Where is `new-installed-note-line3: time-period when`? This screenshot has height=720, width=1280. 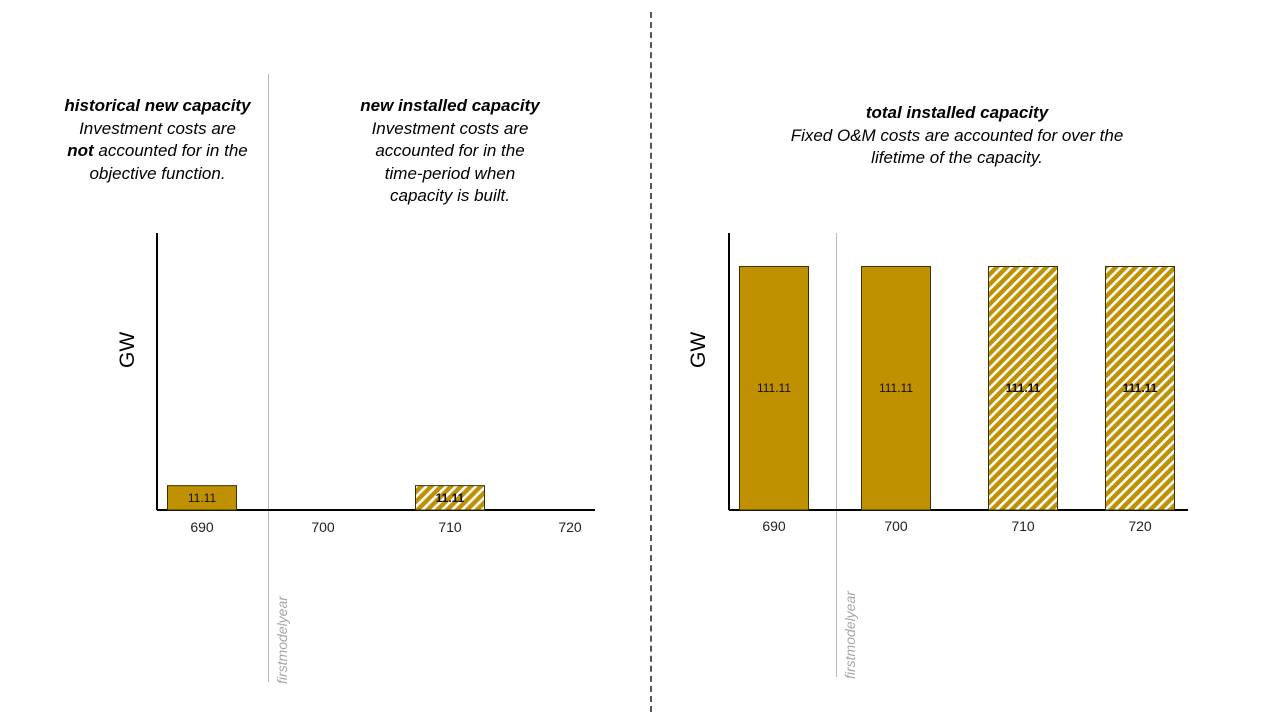
new-installed-note-line3: time-period when is located at coordinates (450, 173).